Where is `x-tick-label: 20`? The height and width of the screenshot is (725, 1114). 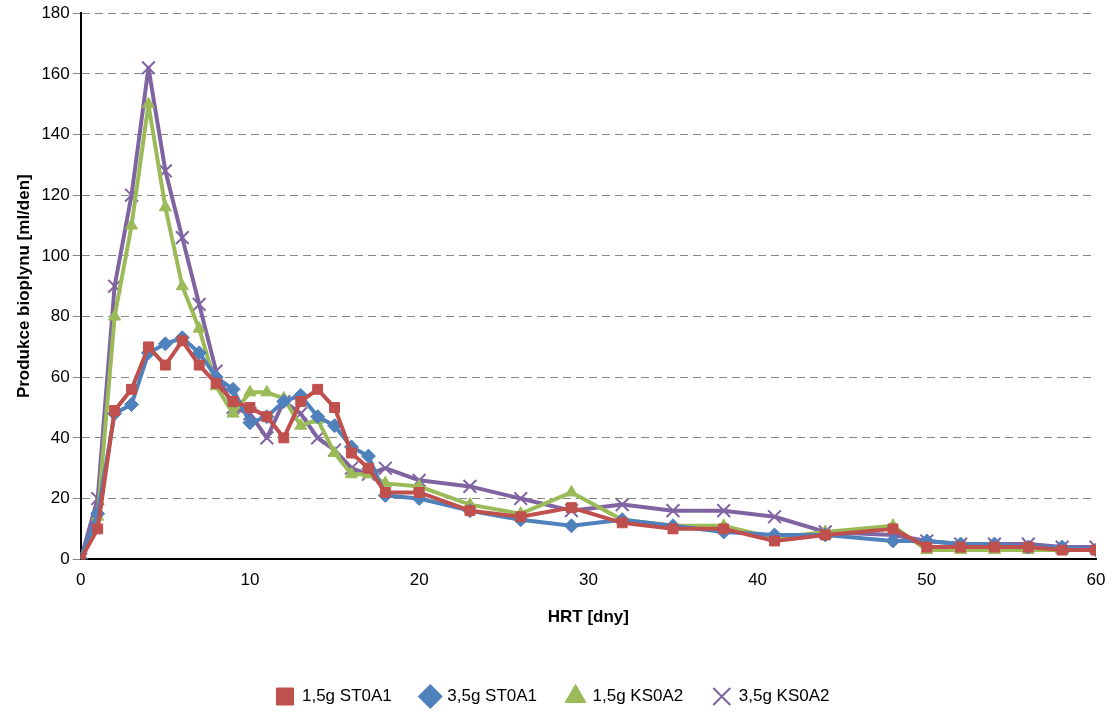
x-tick-label: 20 is located at coordinates (419, 580).